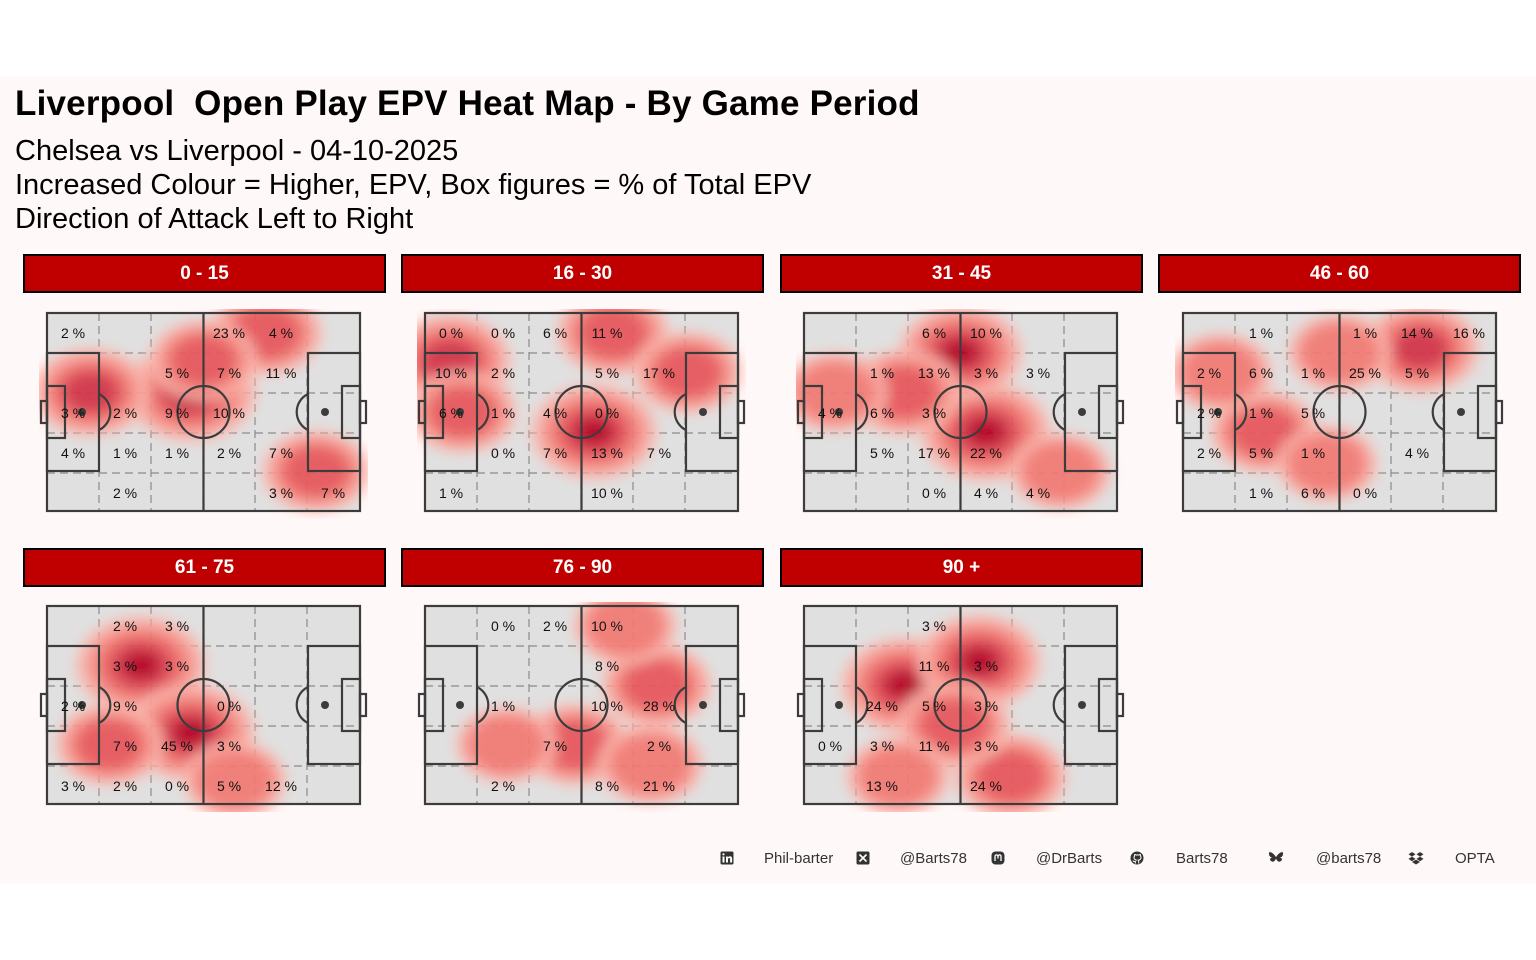  What do you see at coordinates (986, 786) in the screenshot?
I see `zone-label: 24 %` at bounding box center [986, 786].